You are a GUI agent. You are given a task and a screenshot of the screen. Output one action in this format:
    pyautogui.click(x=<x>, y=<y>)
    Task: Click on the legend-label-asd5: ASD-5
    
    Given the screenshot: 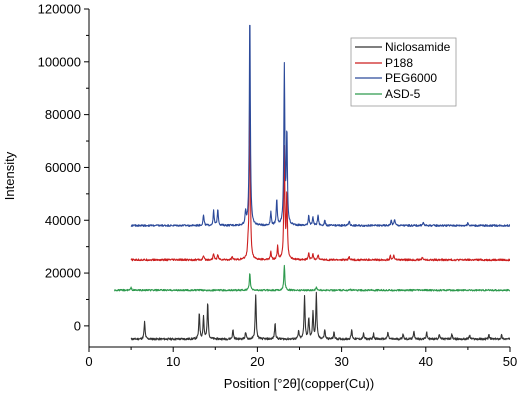 What is the action you would take?
    pyautogui.click(x=403, y=94)
    